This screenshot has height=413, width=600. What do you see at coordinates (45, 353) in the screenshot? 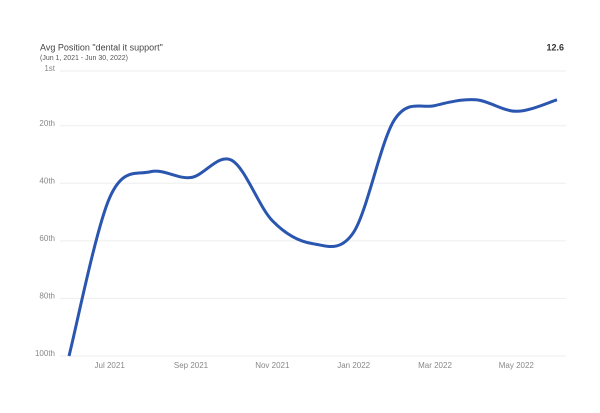
I see `y-tick-label: 100th` at bounding box center [45, 353].